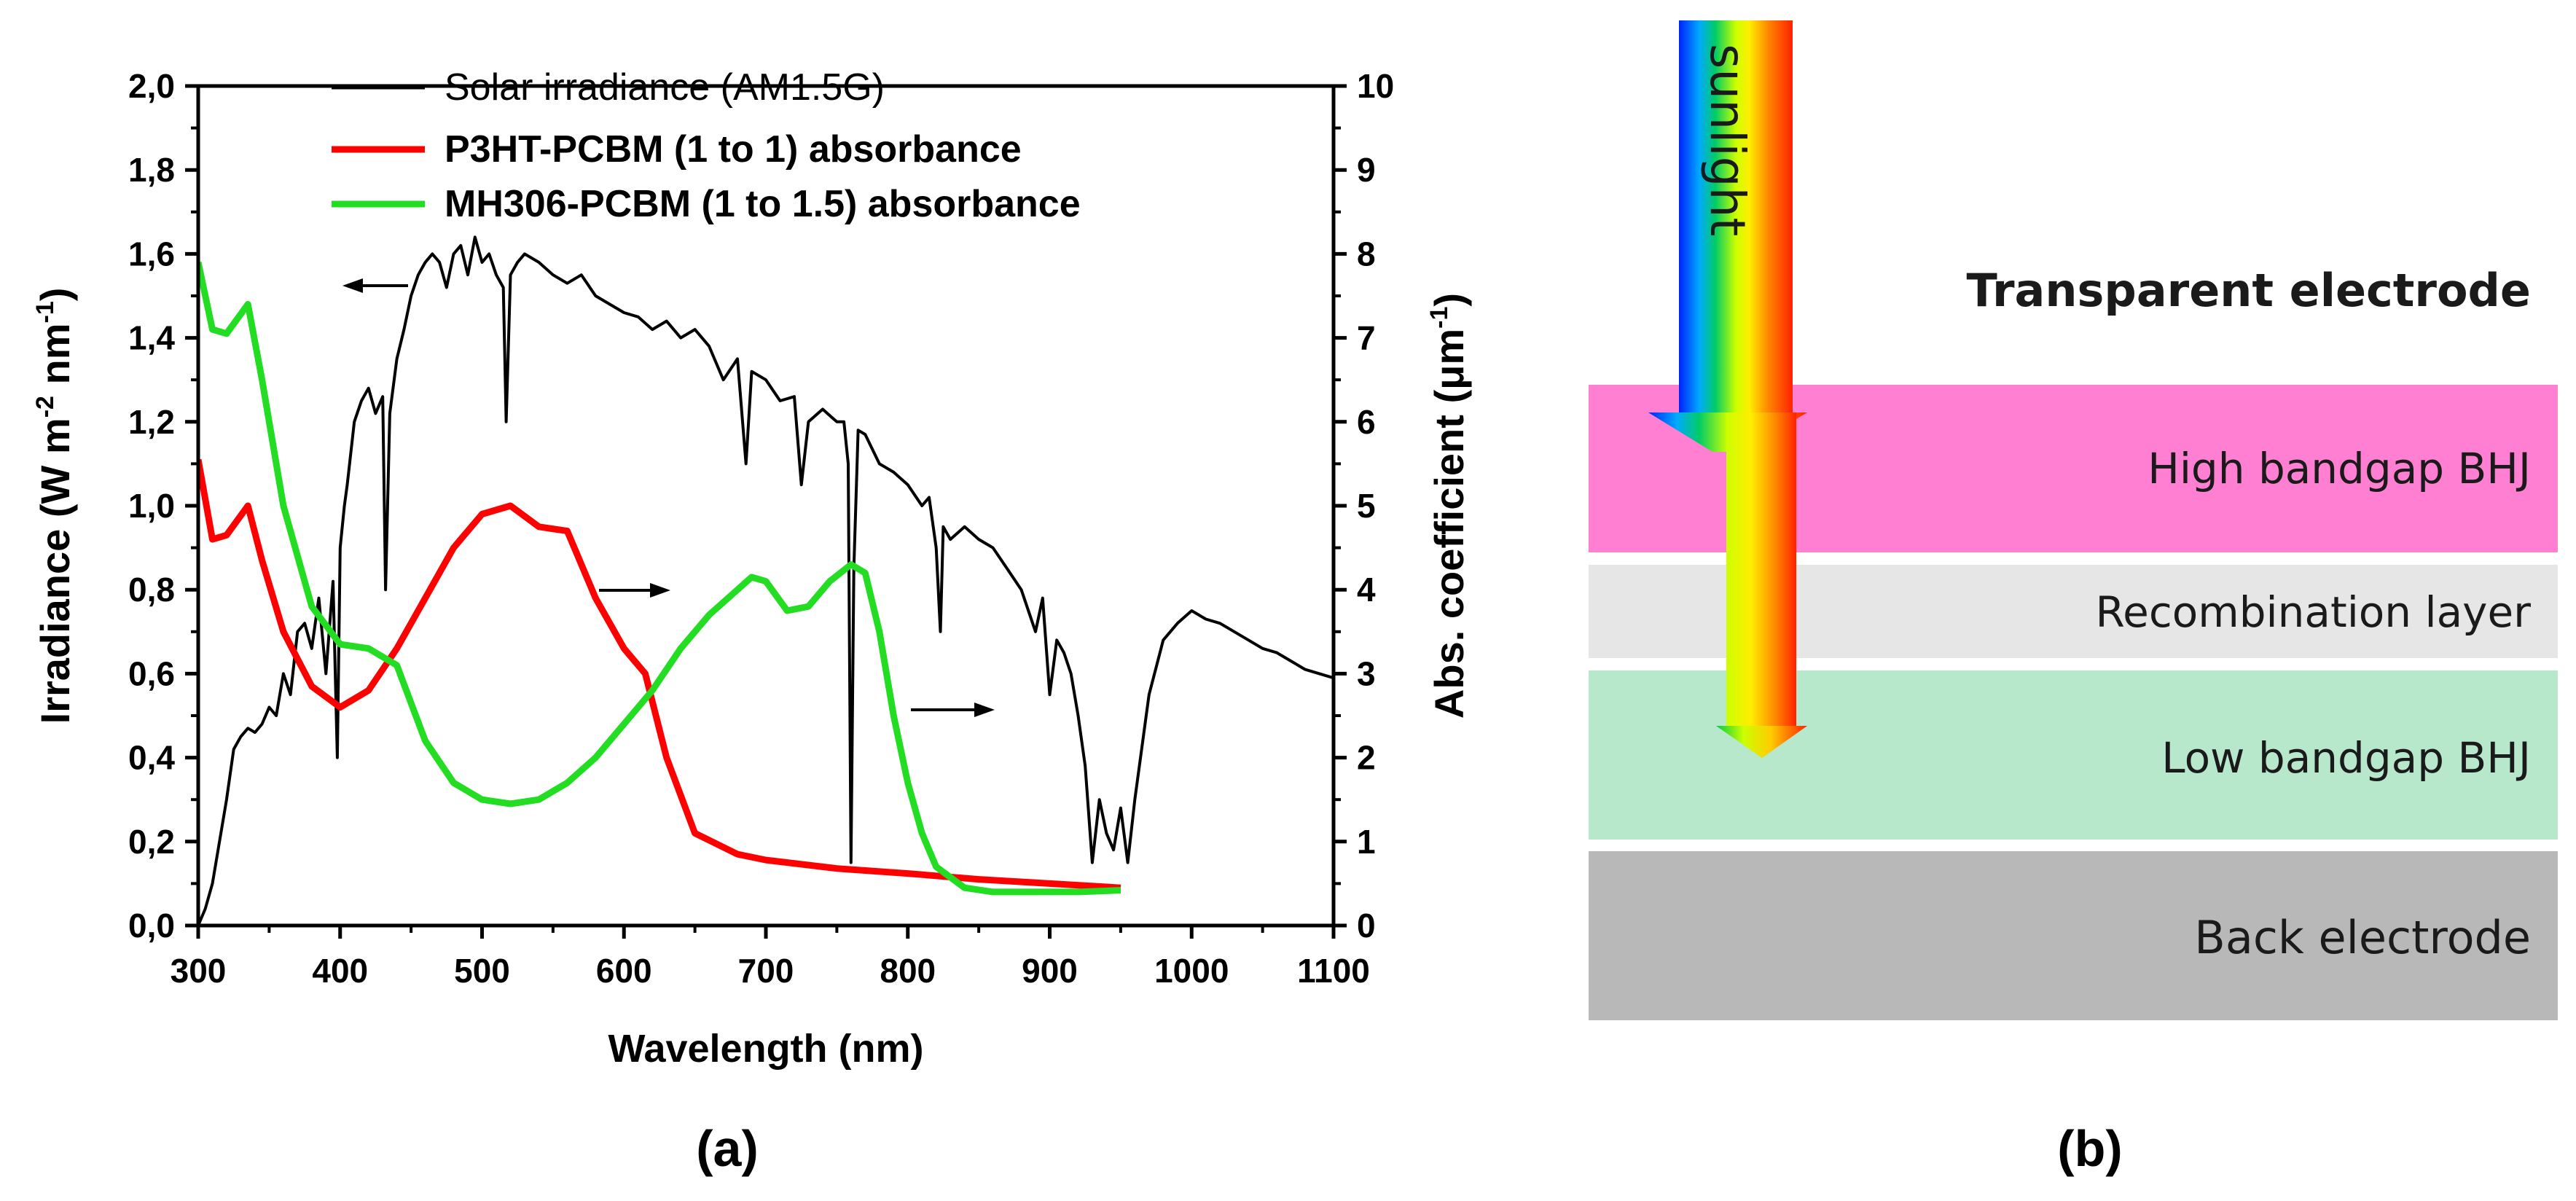 The height and width of the screenshot is (1201, 2576). I want to click on layer-back-electrode, so click(2073, 935).